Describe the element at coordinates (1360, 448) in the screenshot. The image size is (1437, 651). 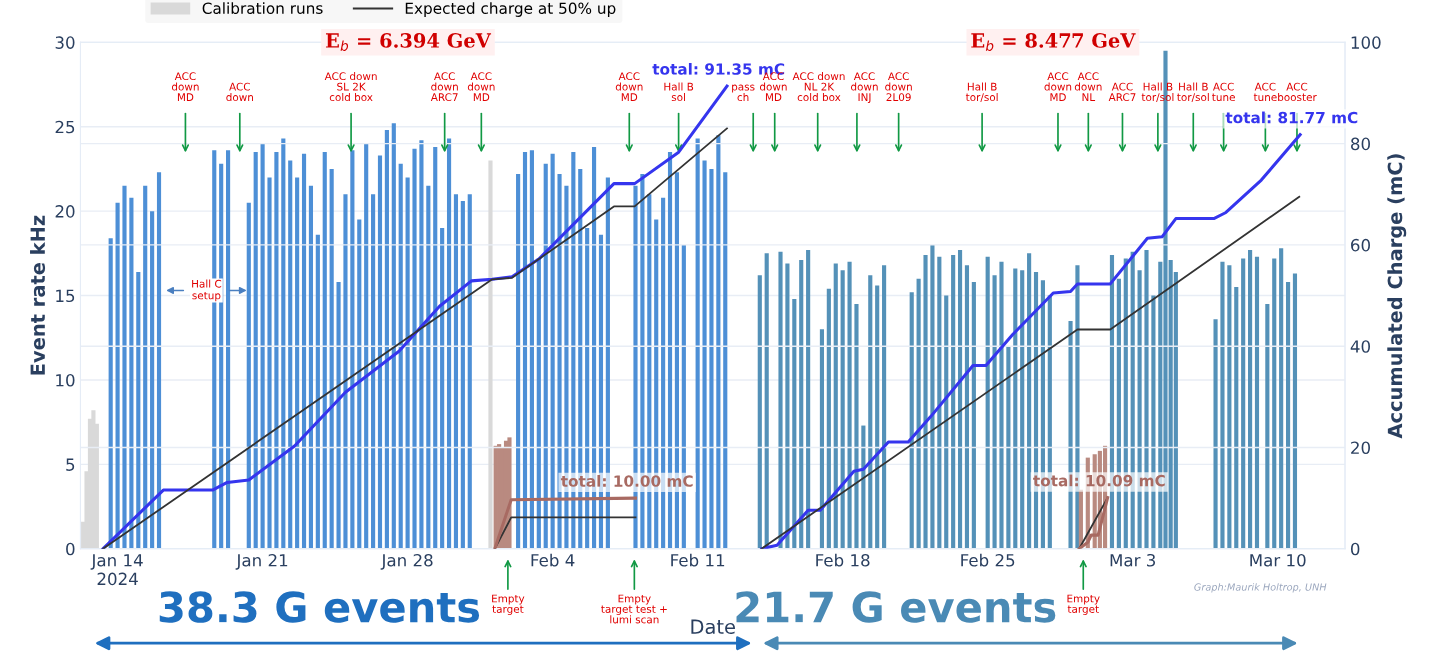
I see `y2-tick-label: 20` at that location.